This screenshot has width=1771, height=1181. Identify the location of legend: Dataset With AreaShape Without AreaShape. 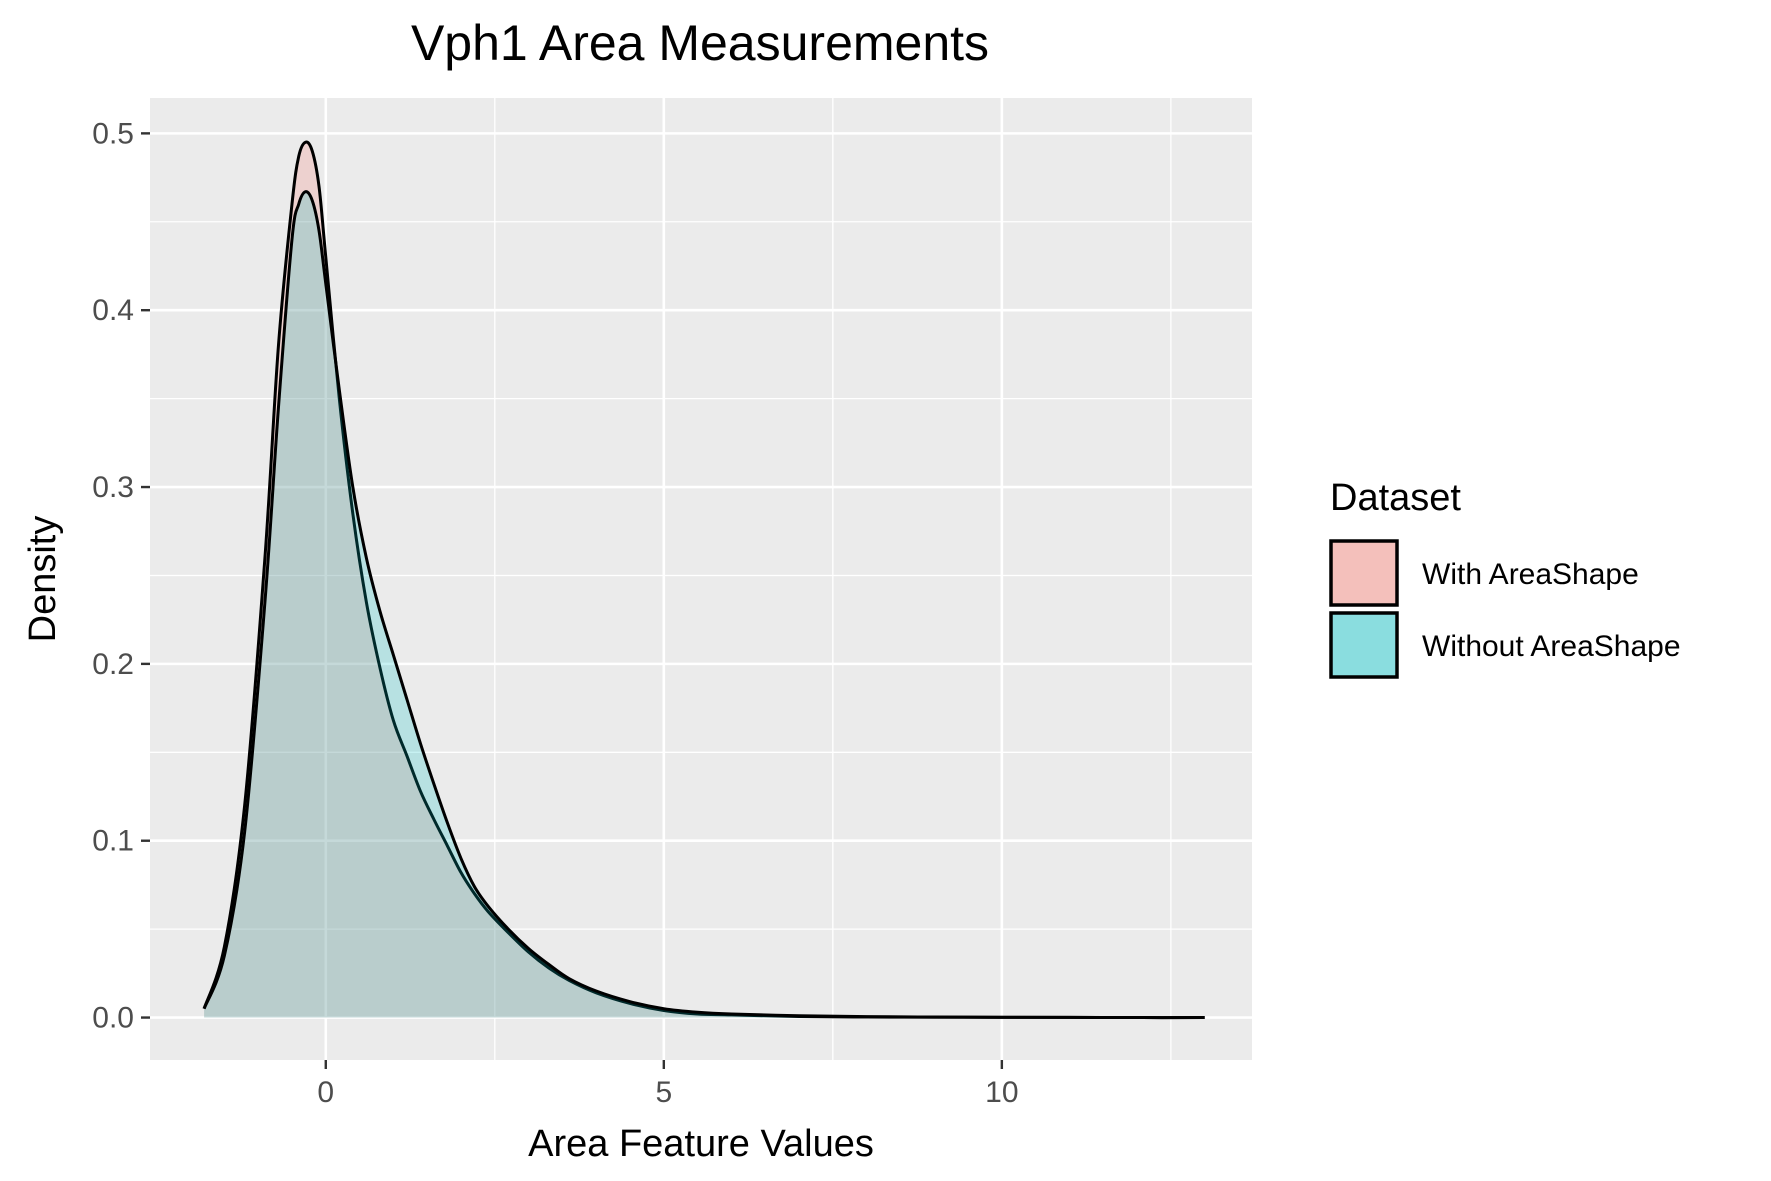
(1505, 578).